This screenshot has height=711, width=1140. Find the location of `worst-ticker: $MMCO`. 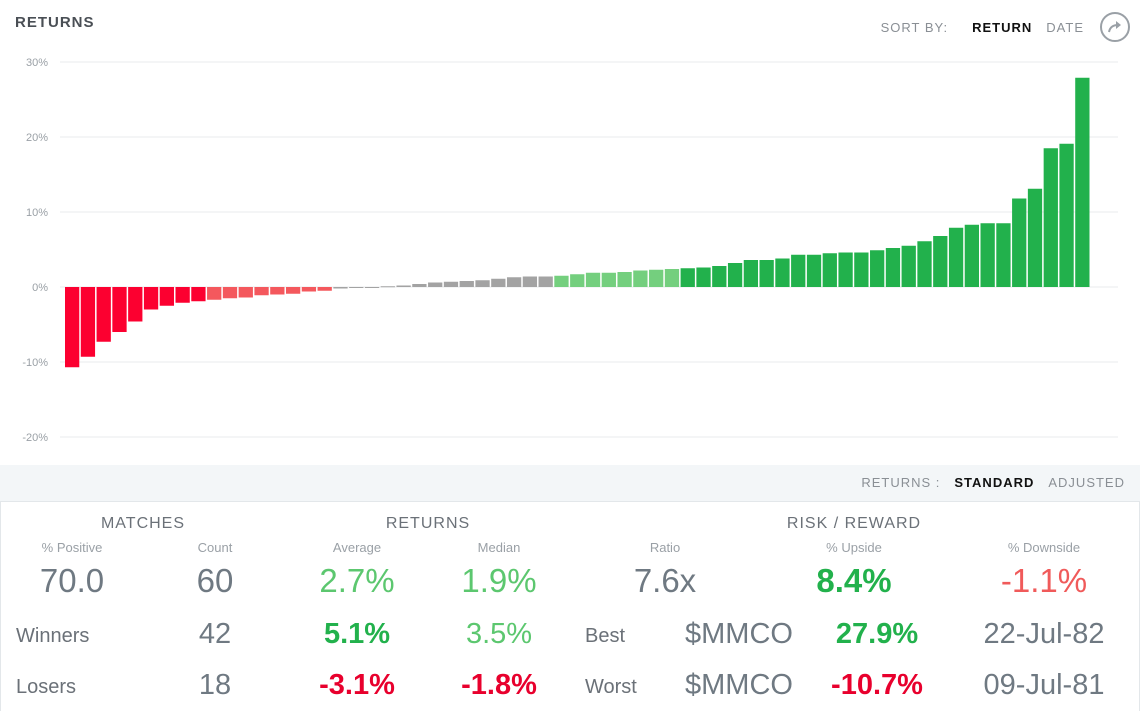

worst-ticker: $MMCO is located at coordinates (739, 685).